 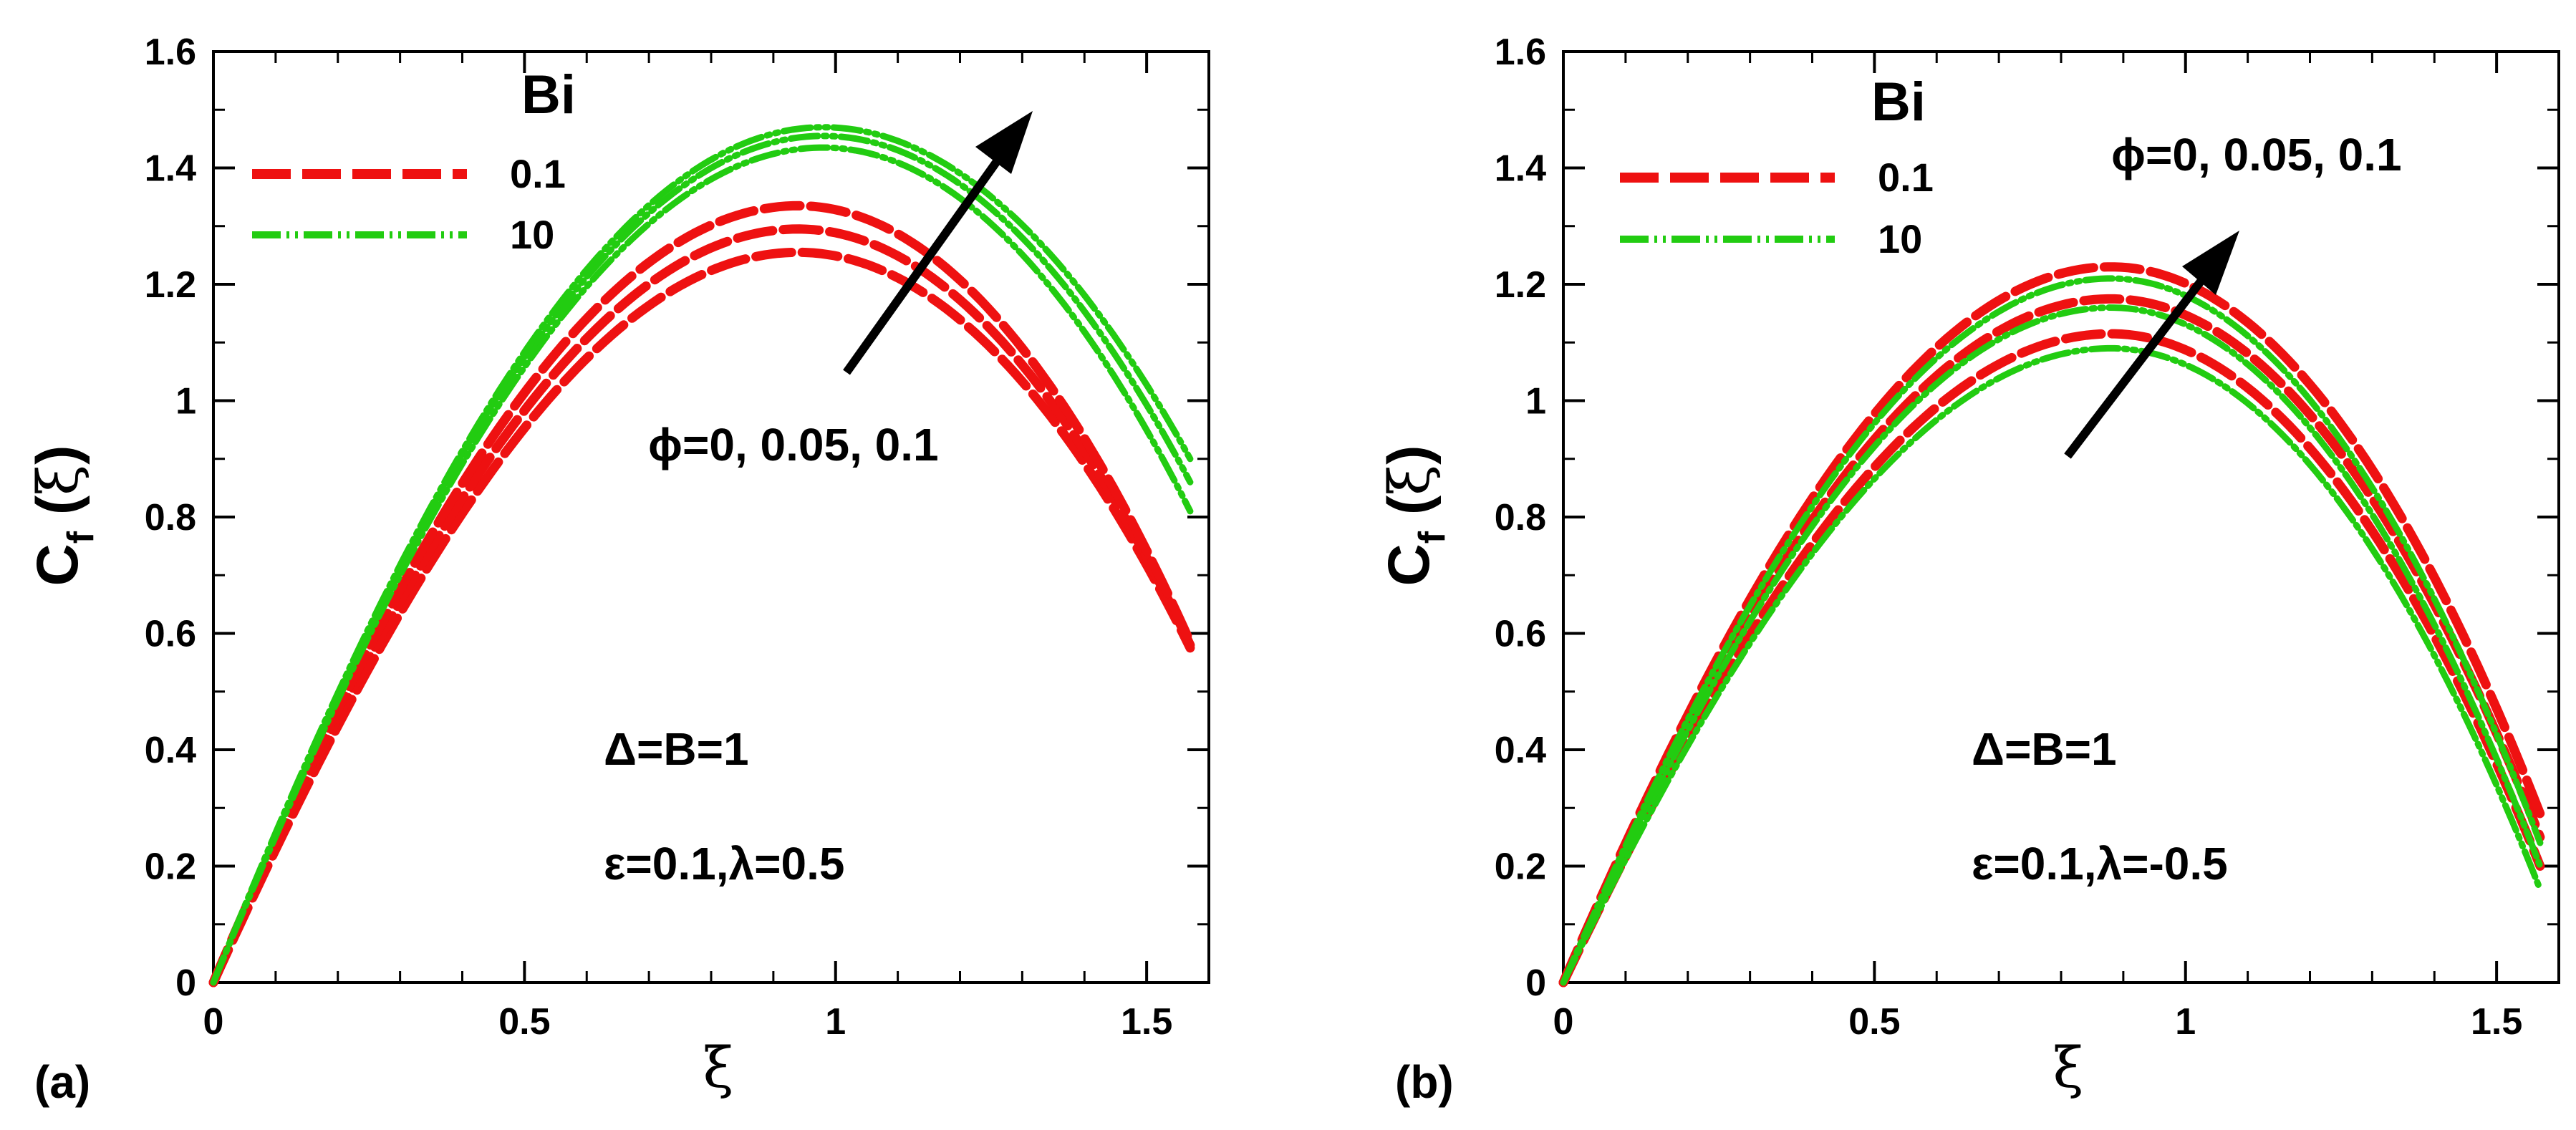 What do you see at coordinates (1424, 1082) in the screenshot?
I see `panel-label: (b)` at bounding box center [1424, 1082].